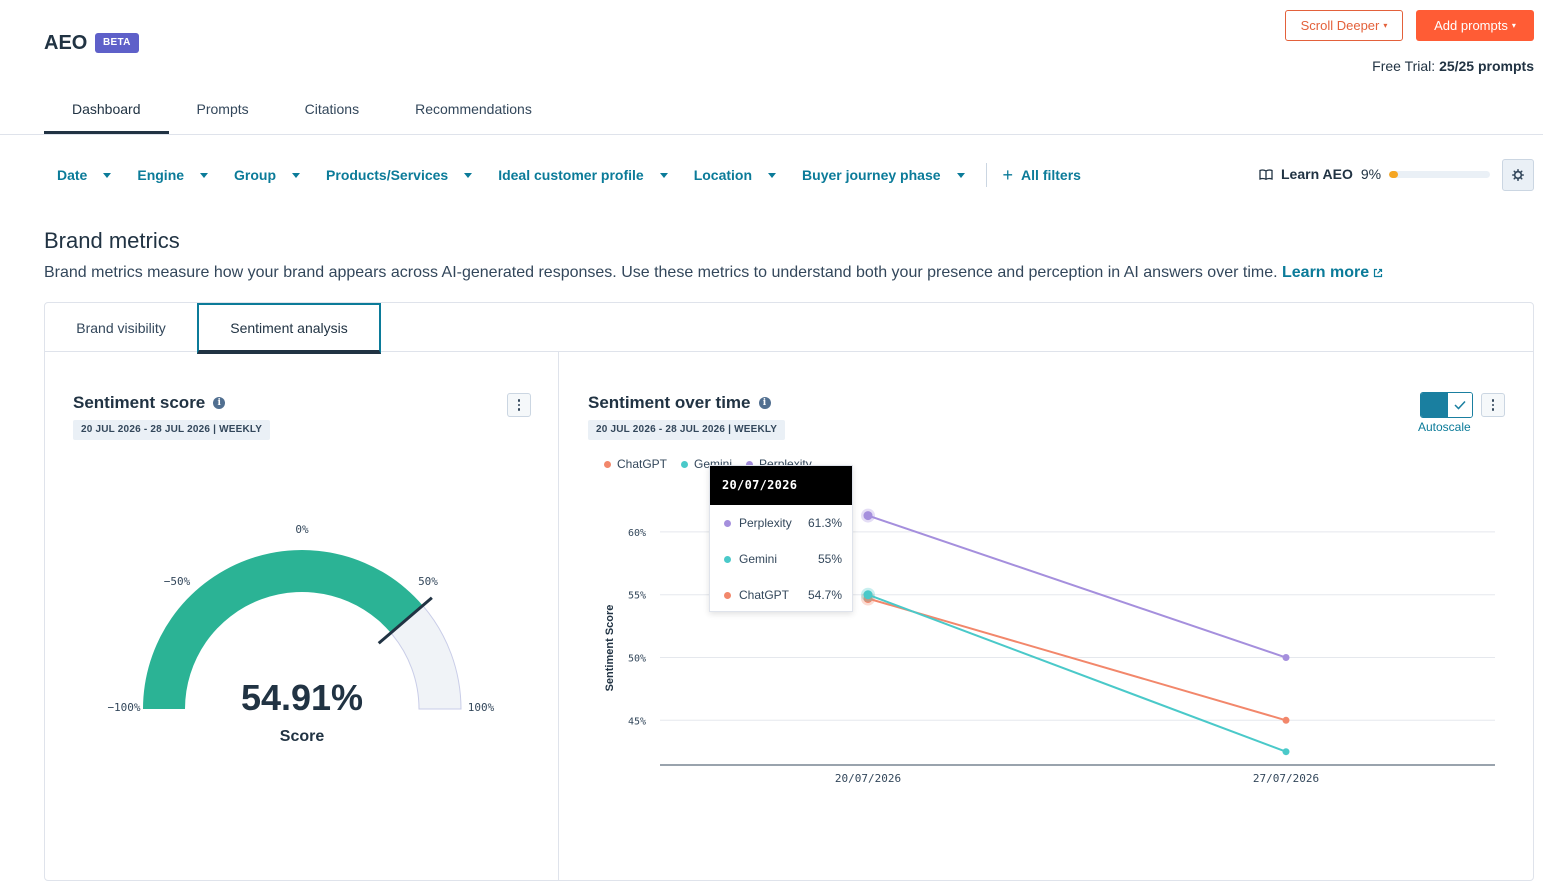  I want to click on filter-ideal-customer-profile: Ideal customer profile, so click(582, 175).